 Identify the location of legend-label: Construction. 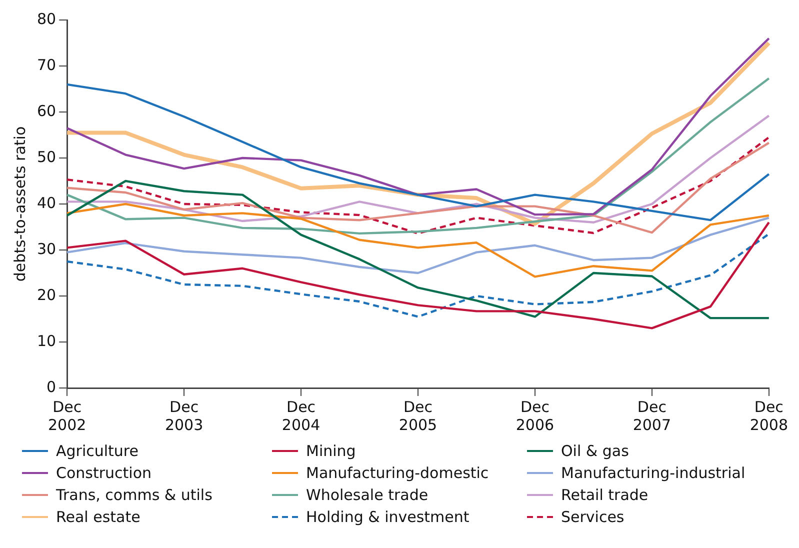
(104, 473).